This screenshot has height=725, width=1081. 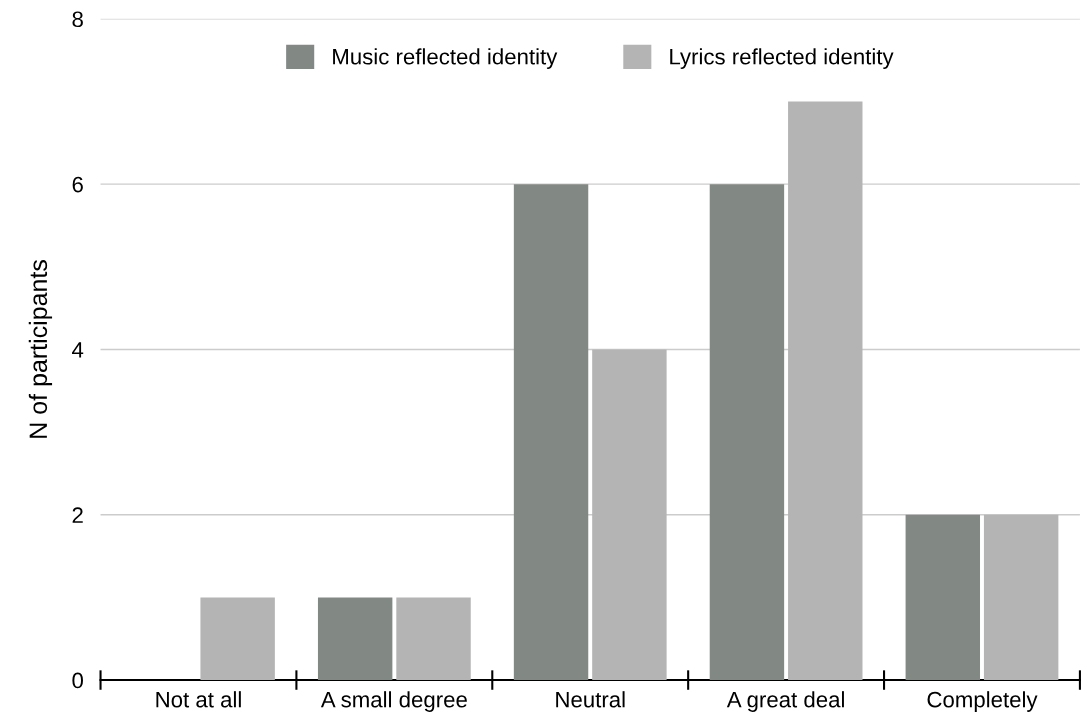 What do you see at coordinates (393, 701) in the screenshot?
I see `x-tick-label: A small degree` at bounding box center [393, 701].